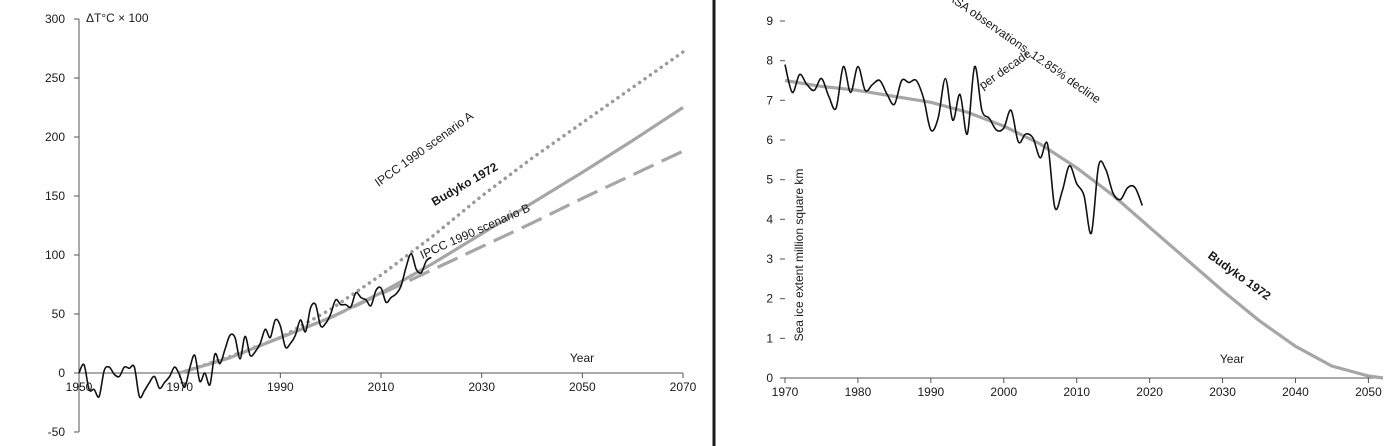  I want to click on y-tick-label: 250, so click(55, 78).